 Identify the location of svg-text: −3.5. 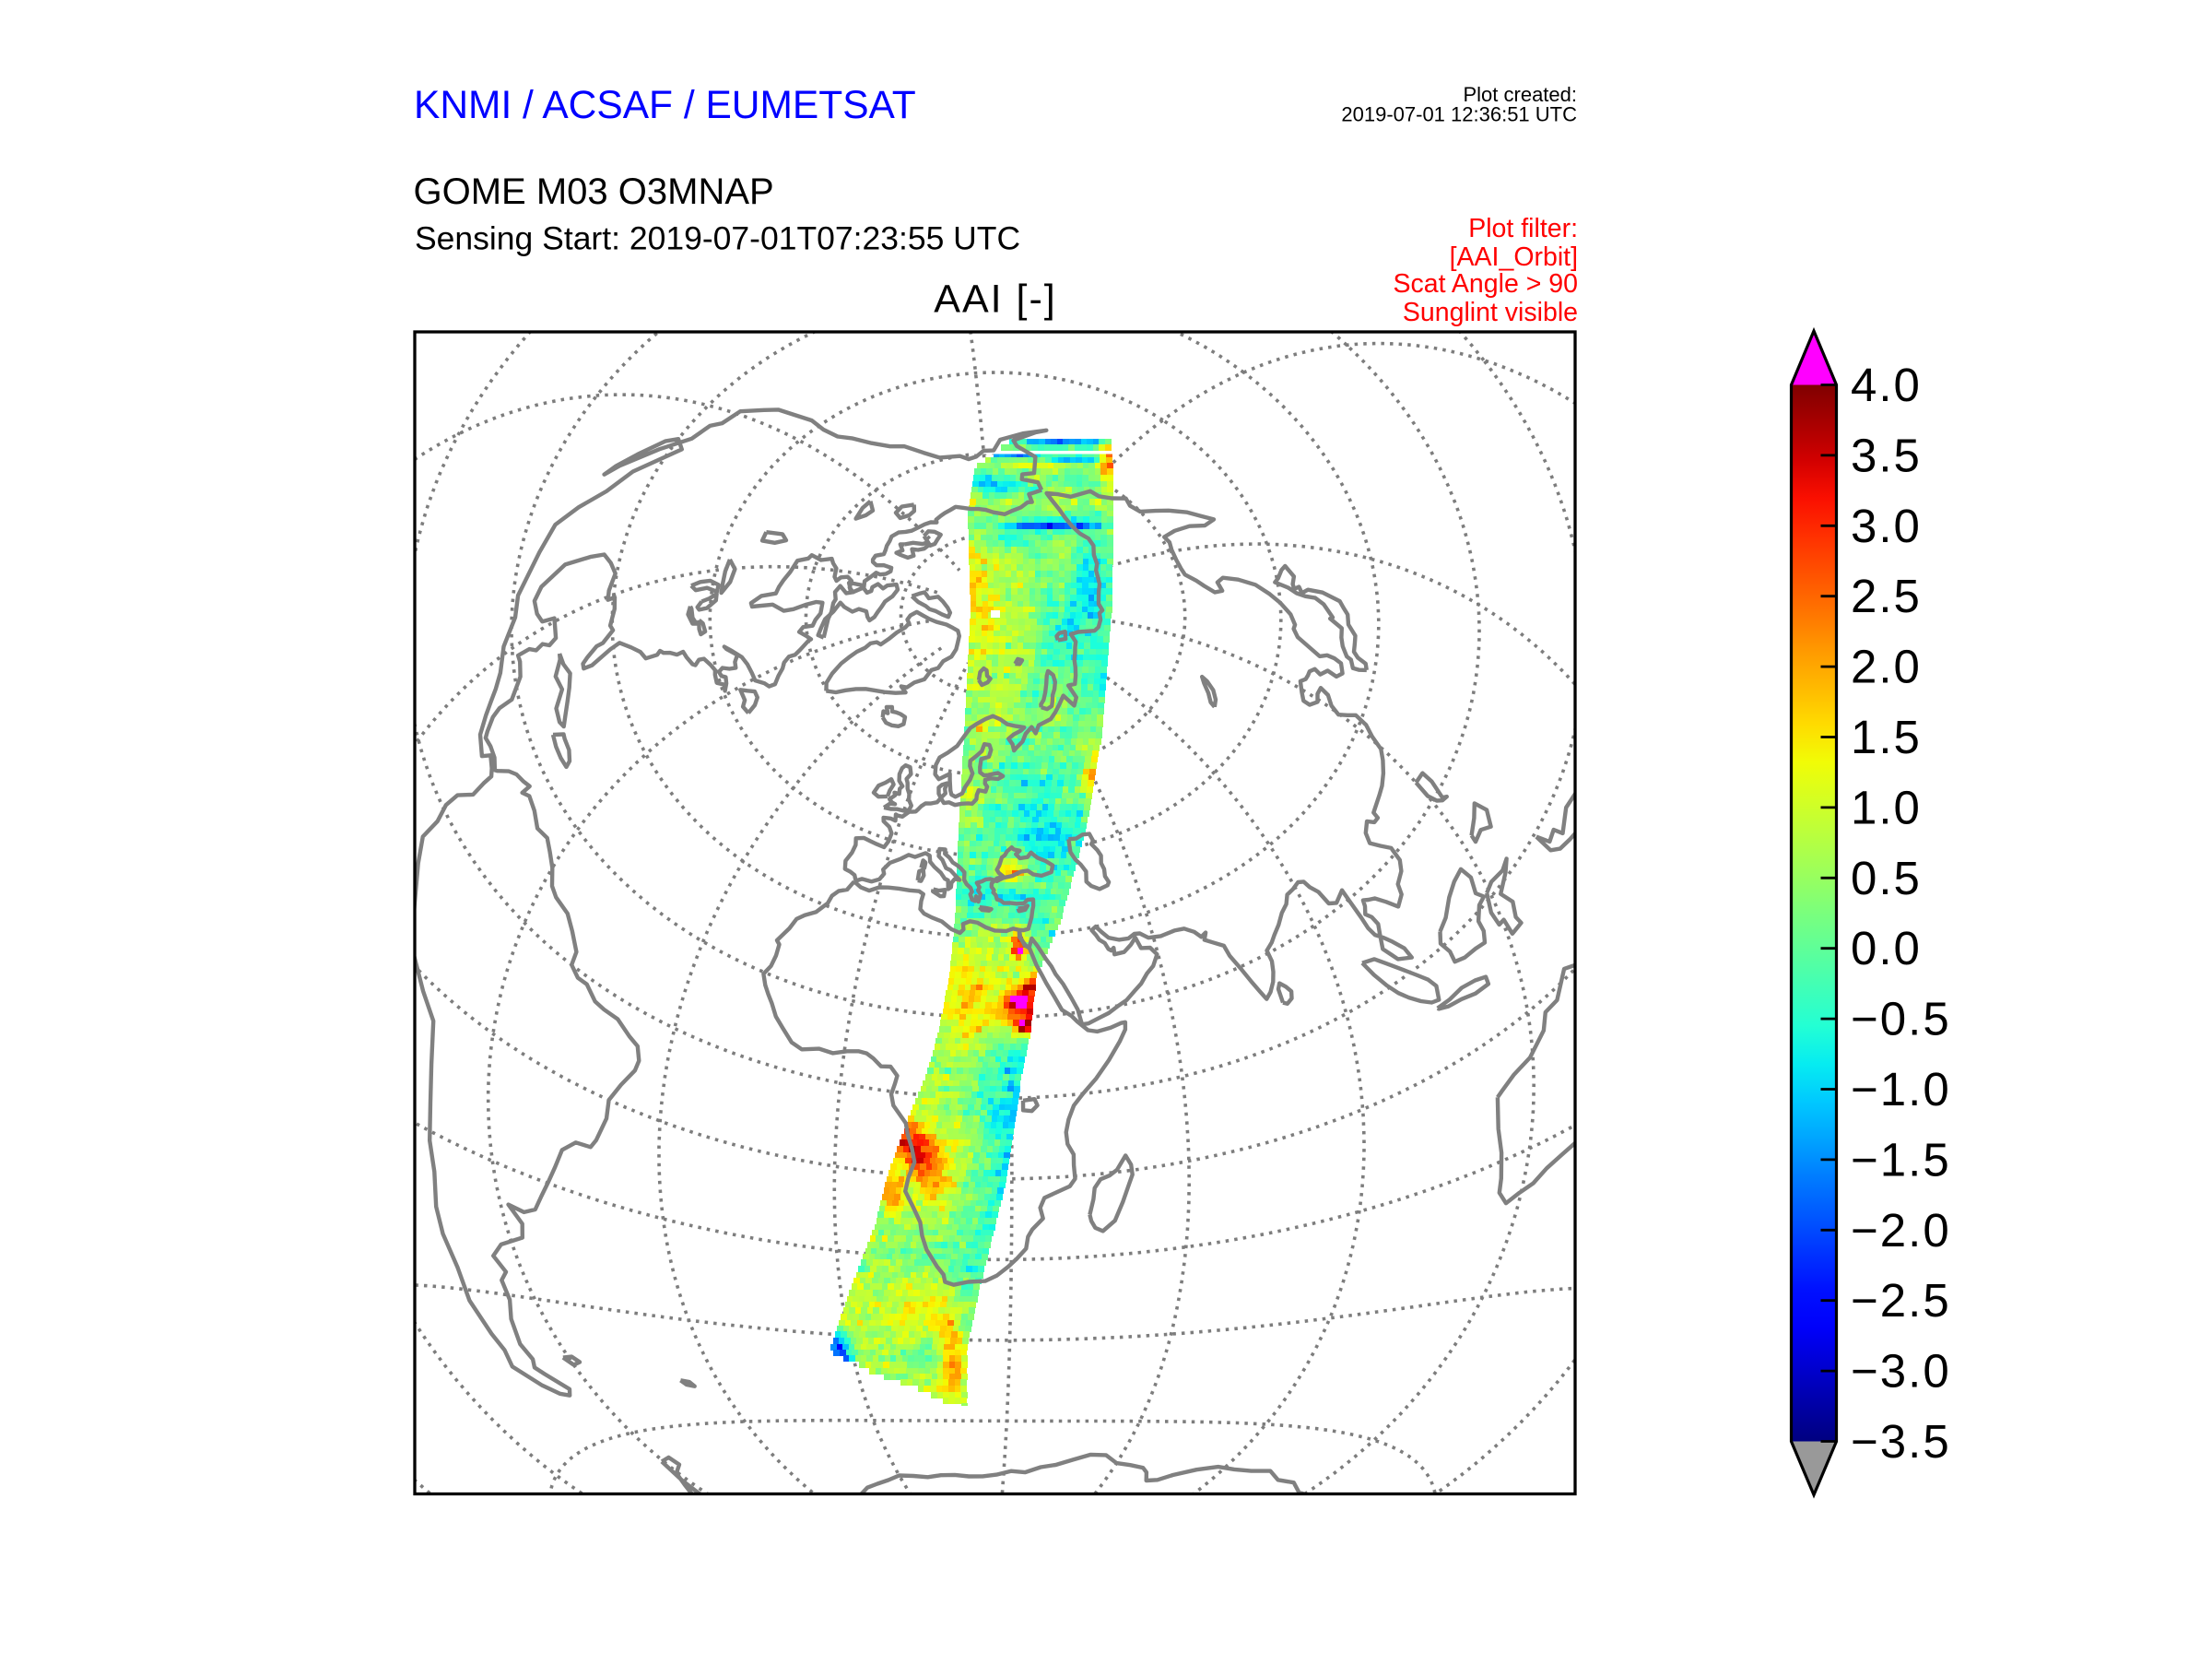
(1901, 1441).